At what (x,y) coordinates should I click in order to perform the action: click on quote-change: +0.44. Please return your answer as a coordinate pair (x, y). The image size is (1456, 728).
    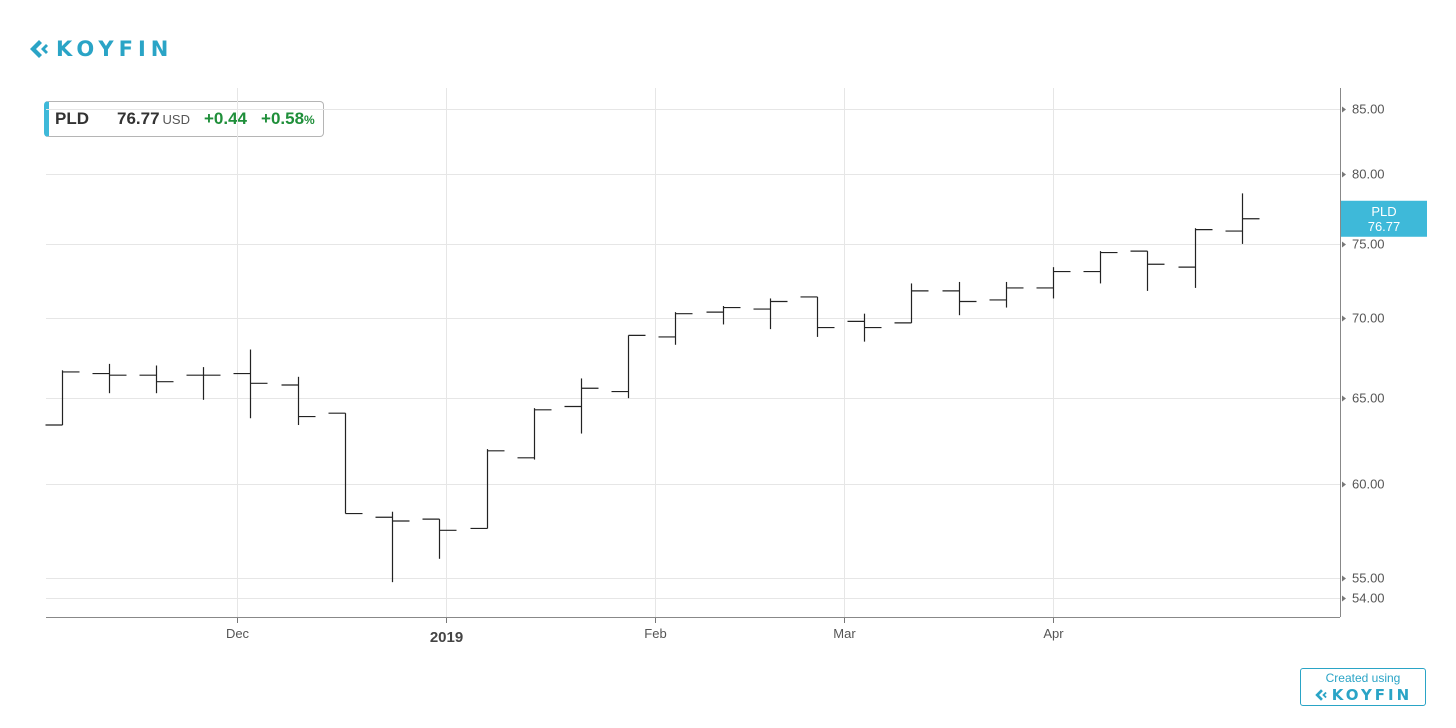
    Looking at the image, I should click on (226, 118).